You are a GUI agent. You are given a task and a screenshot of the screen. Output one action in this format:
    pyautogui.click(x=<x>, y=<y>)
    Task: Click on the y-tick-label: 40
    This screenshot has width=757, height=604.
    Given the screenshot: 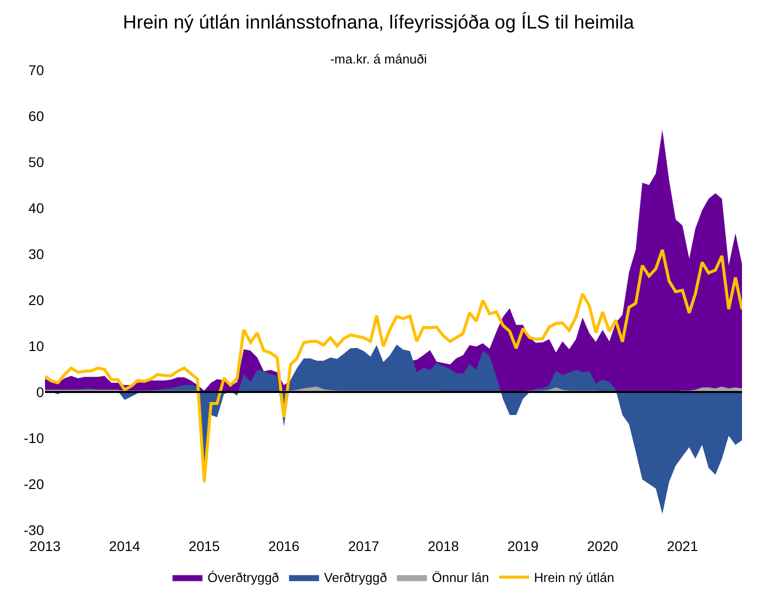 What is the action you would take?
    pyautogui.click(x=36, y=208)
    